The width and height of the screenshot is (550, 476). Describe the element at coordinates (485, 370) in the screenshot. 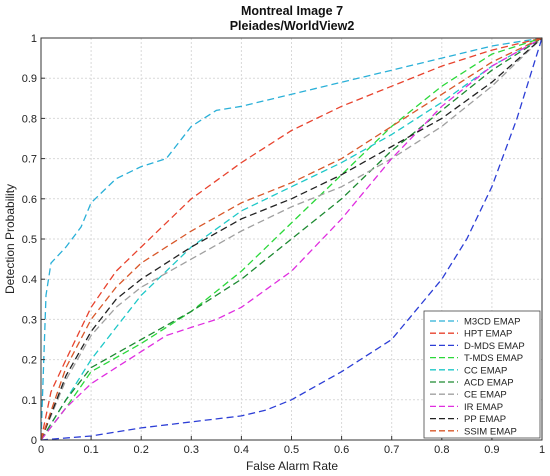

I see `legend-label: CC EMAP` at that location.